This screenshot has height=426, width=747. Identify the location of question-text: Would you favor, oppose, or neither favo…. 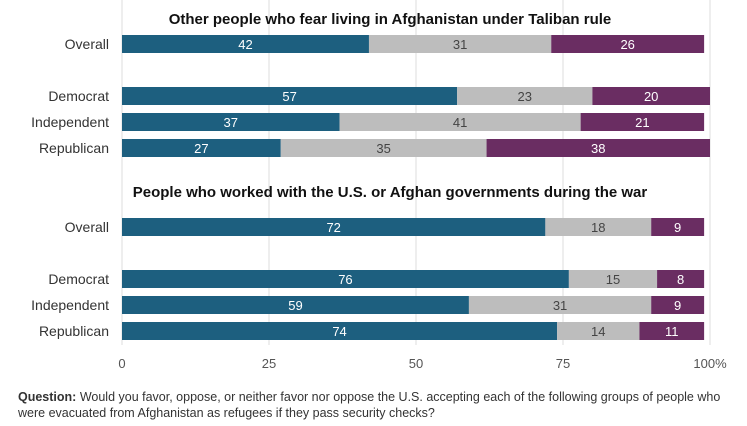
(369, 405).